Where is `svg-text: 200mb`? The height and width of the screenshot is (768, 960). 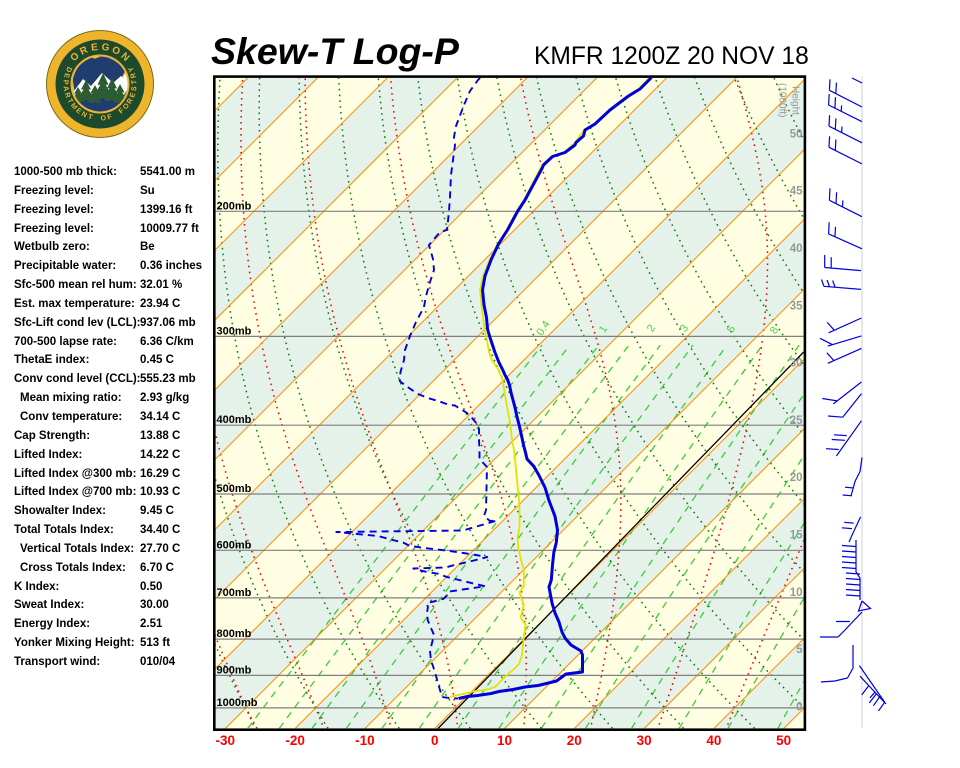 svg-text: 200mb is located at coordinates (234, 206).